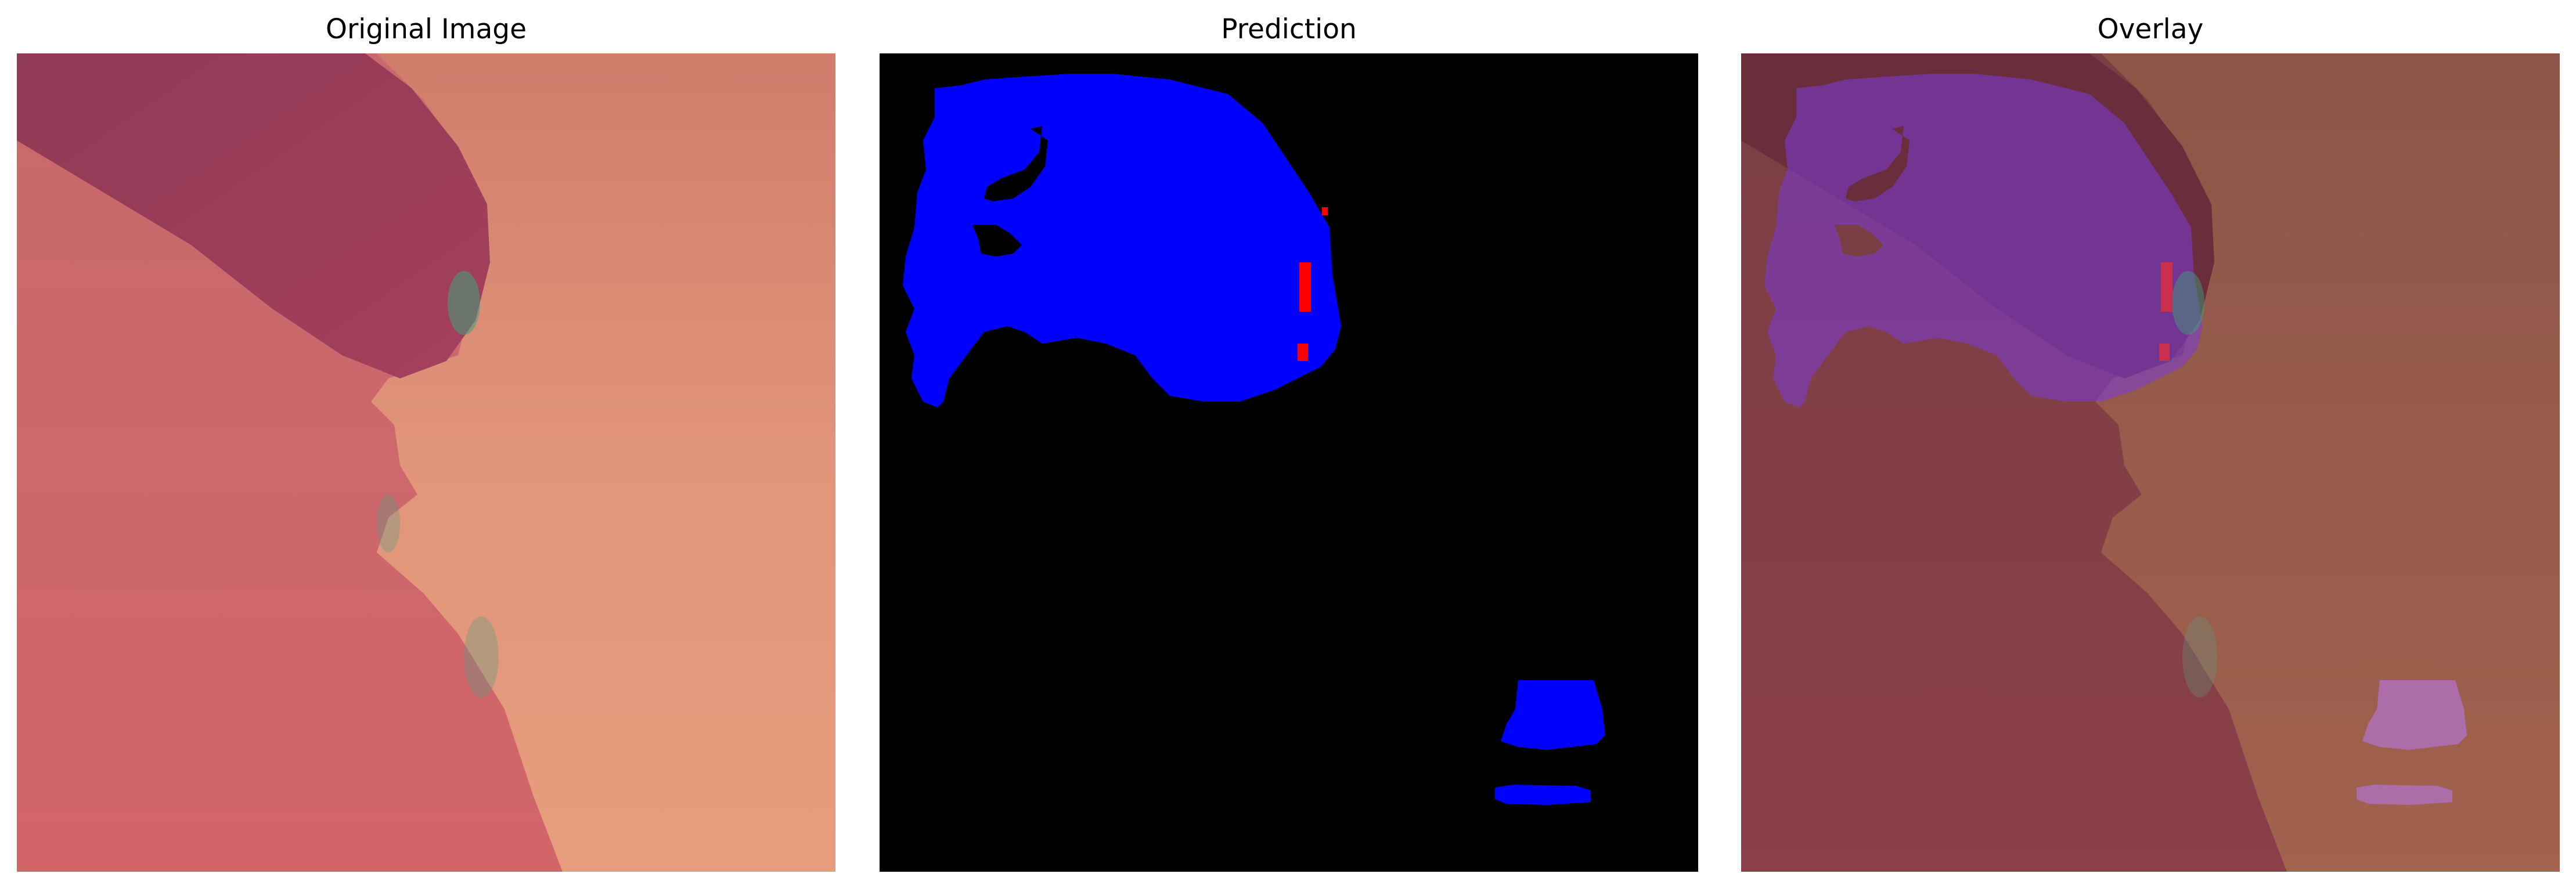  Describe the element at coordinates (426, 29) in the screenshot. I see `original-image-title: Original Image` at that location.